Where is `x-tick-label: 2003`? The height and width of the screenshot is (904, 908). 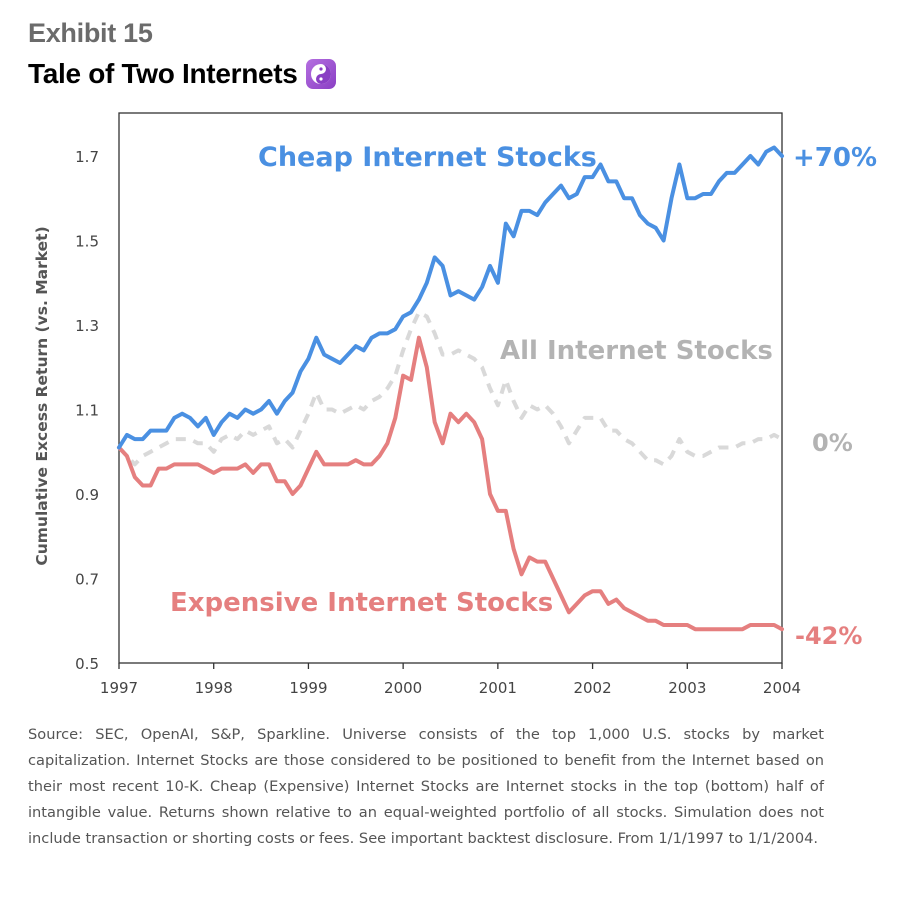 x-tick-label: 2003 is located at coordinates (687, 688).